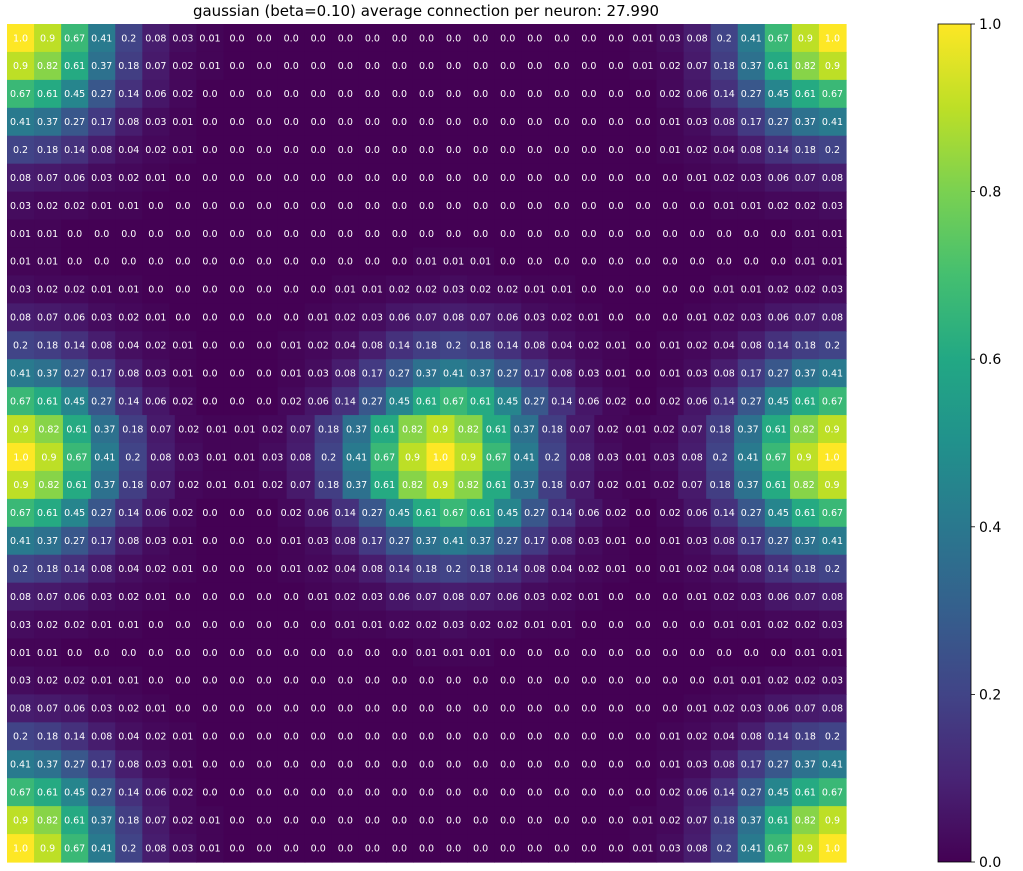  What do you see at coordinates (831, 485) in the screenshot?
I see `heatmap-cell-label: 0.9` at bounding box center [831, 485].